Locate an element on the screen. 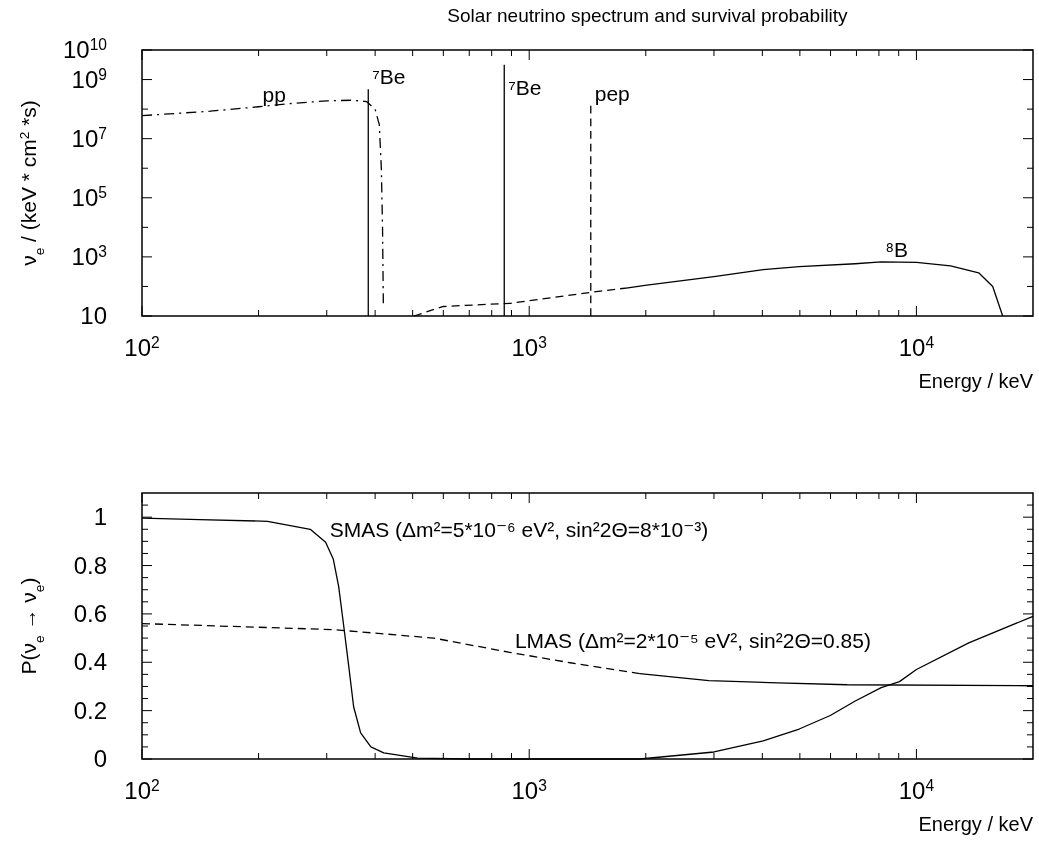 The width and height of the screenshot is (1039, 853). annotation: pep is located at coordinates (612, 93).